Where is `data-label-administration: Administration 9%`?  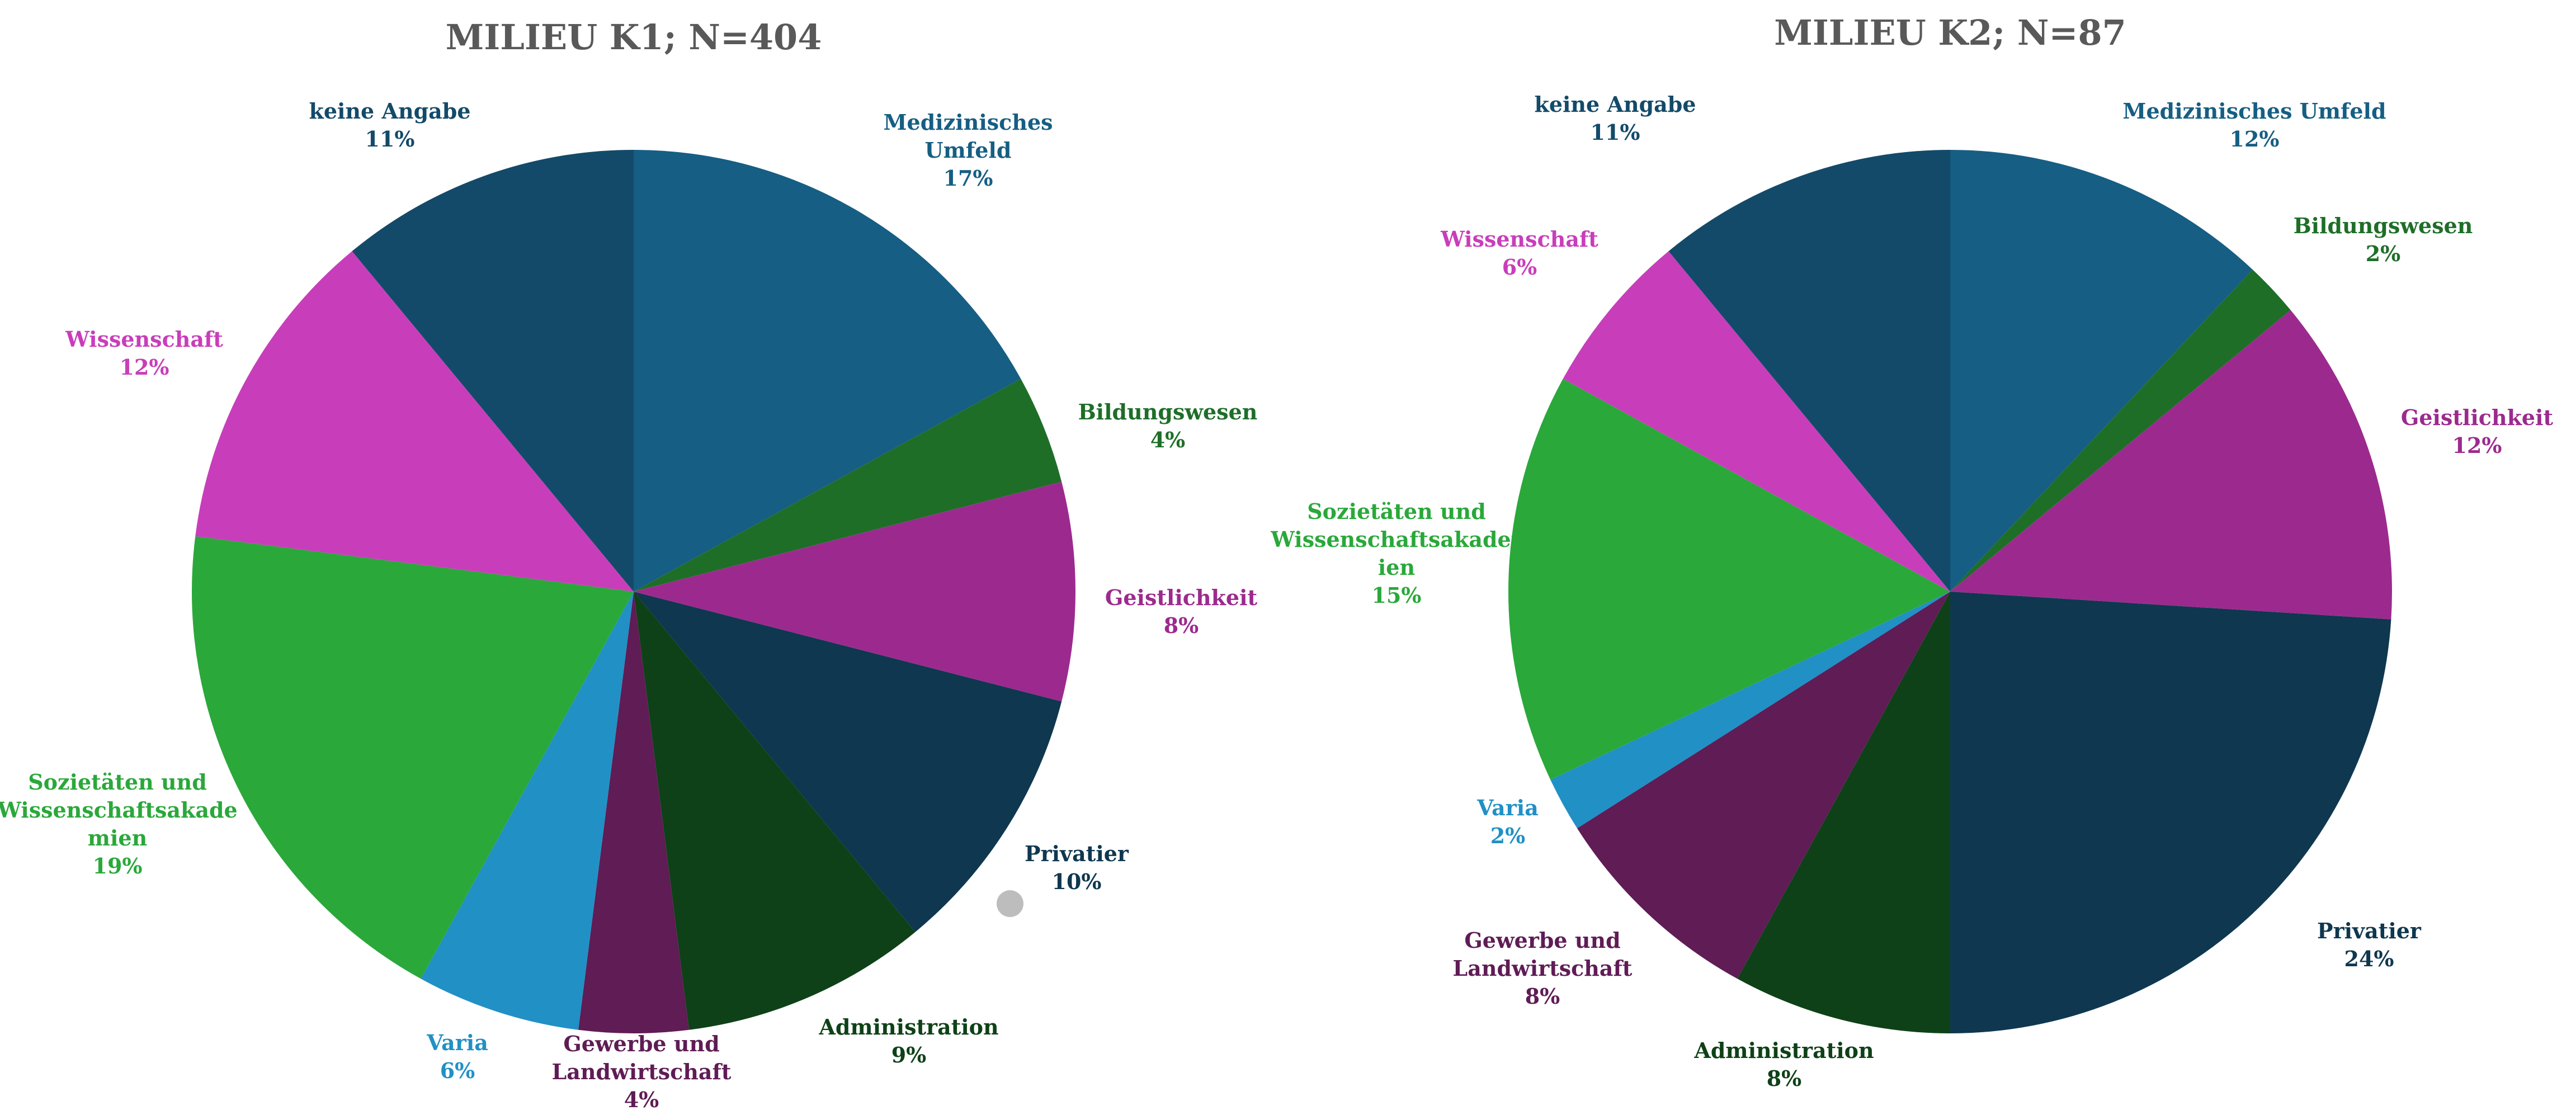 data-label-administration: Administration 9% is located at coordinates (908, 1040).